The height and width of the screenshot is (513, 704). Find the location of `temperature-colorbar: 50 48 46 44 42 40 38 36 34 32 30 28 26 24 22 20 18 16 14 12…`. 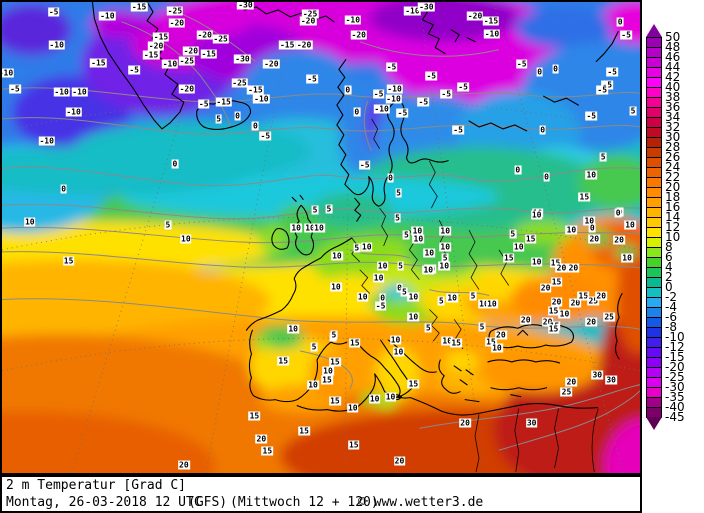

temperature-colorbar: 50 48 46 44 42 40 38 36 34 32 30 28 26 24 22 20 18 16 14 12… is located at coordinates (673, 256).